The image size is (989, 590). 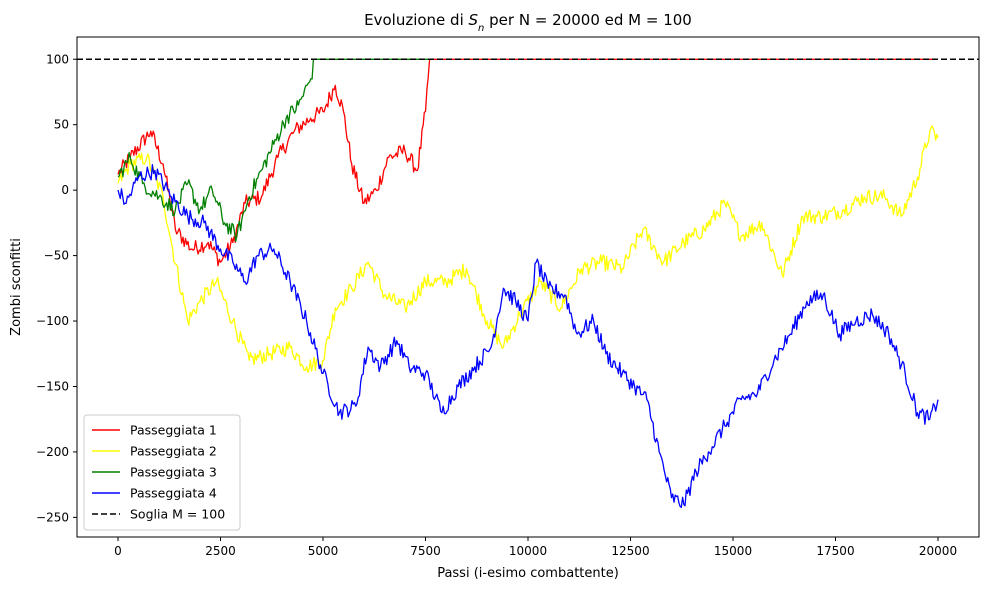 What do you see at coordinates (173, 430) in the screenshot?
I see `legend-entry: Passeggiata 1` at bounding box center [173, 430].